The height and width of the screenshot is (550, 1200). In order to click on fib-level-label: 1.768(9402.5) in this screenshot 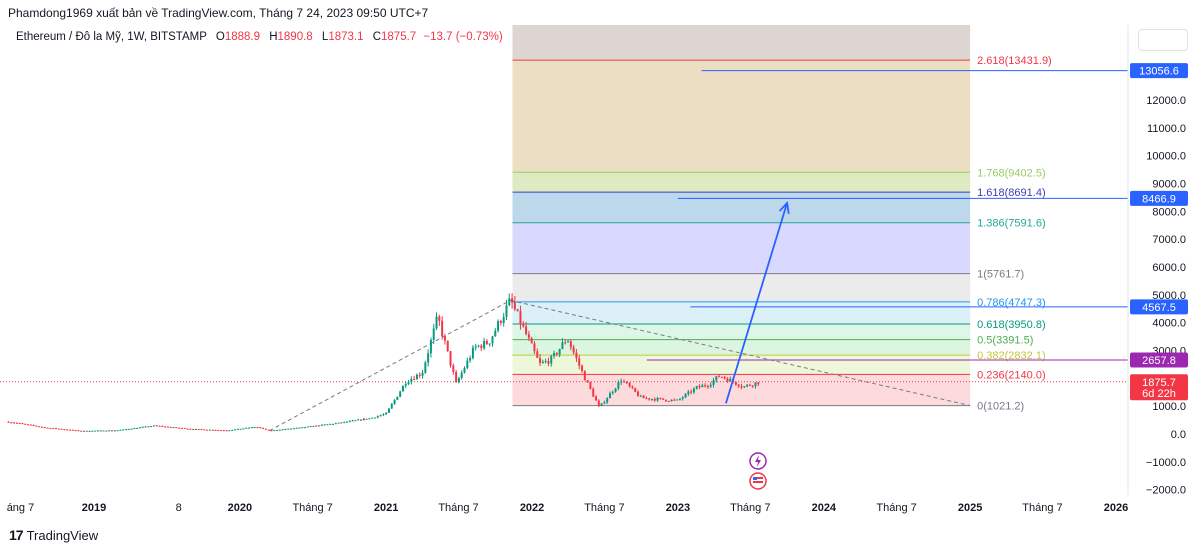, I will do `click(1011, 173)`.